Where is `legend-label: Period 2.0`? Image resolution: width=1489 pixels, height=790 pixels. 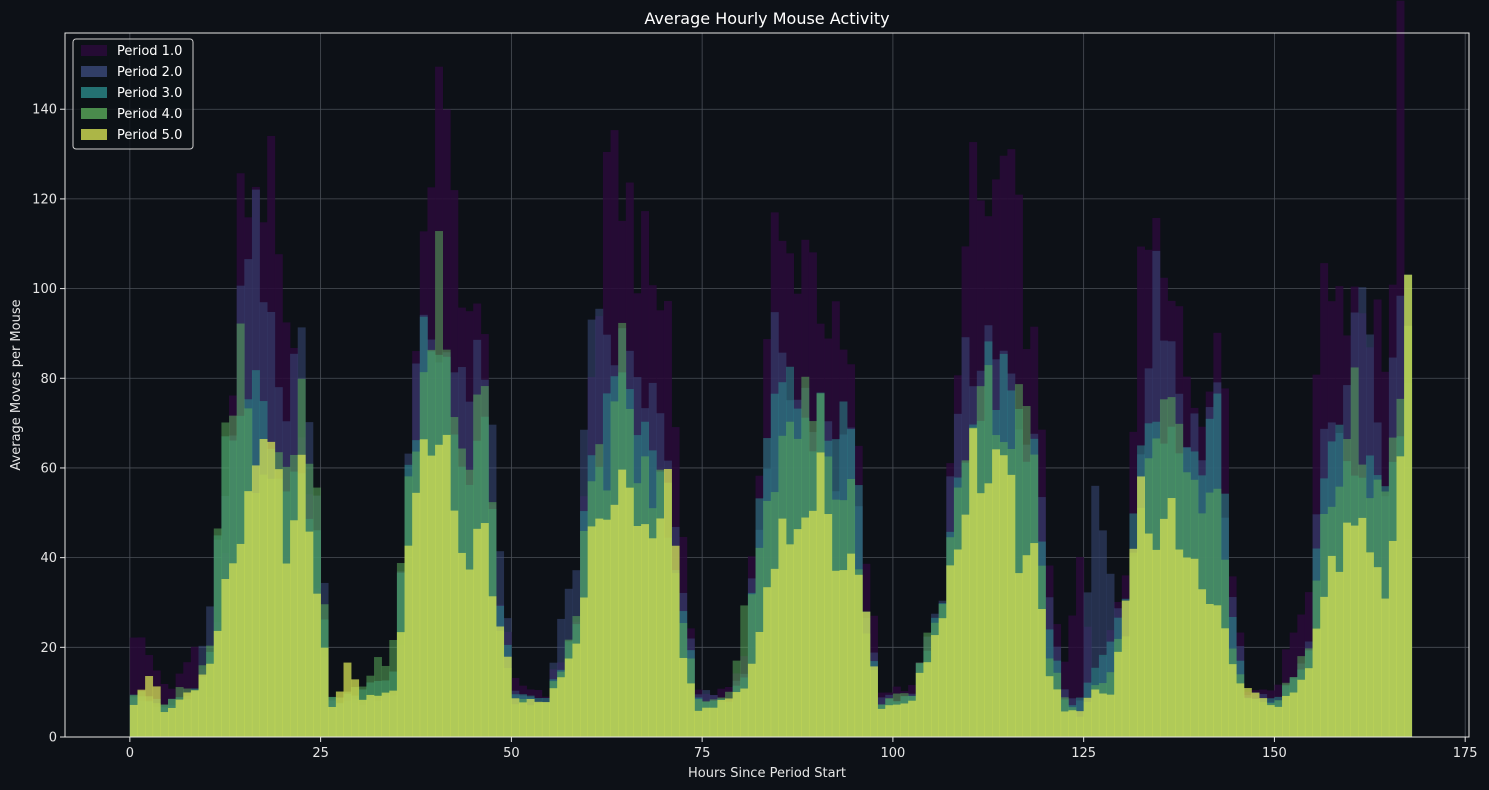 legend-label: Period 2.0 is located at coordinates (149, 72).